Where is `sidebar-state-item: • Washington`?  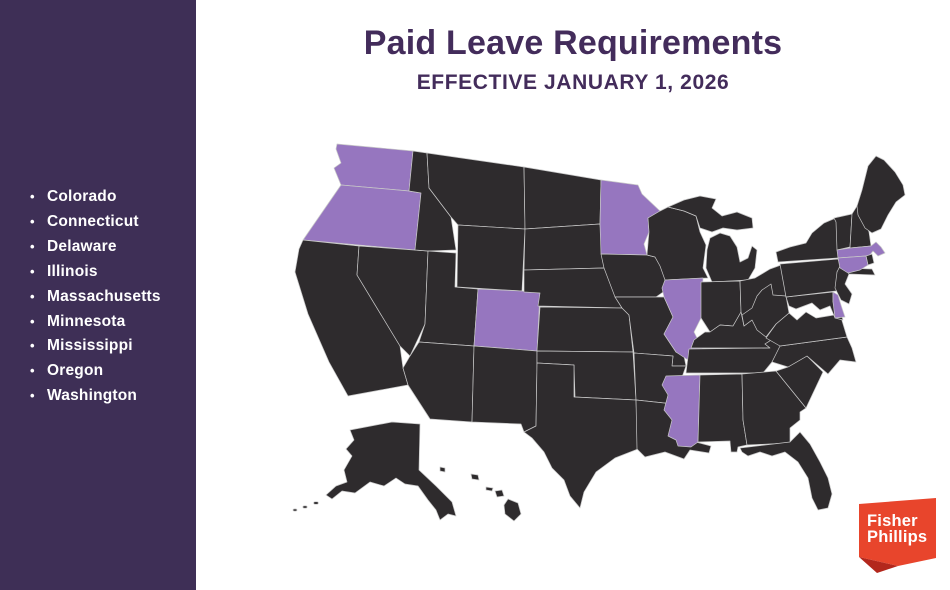 sidebar-state-item: • Washington is located at coordinates (110, 396).